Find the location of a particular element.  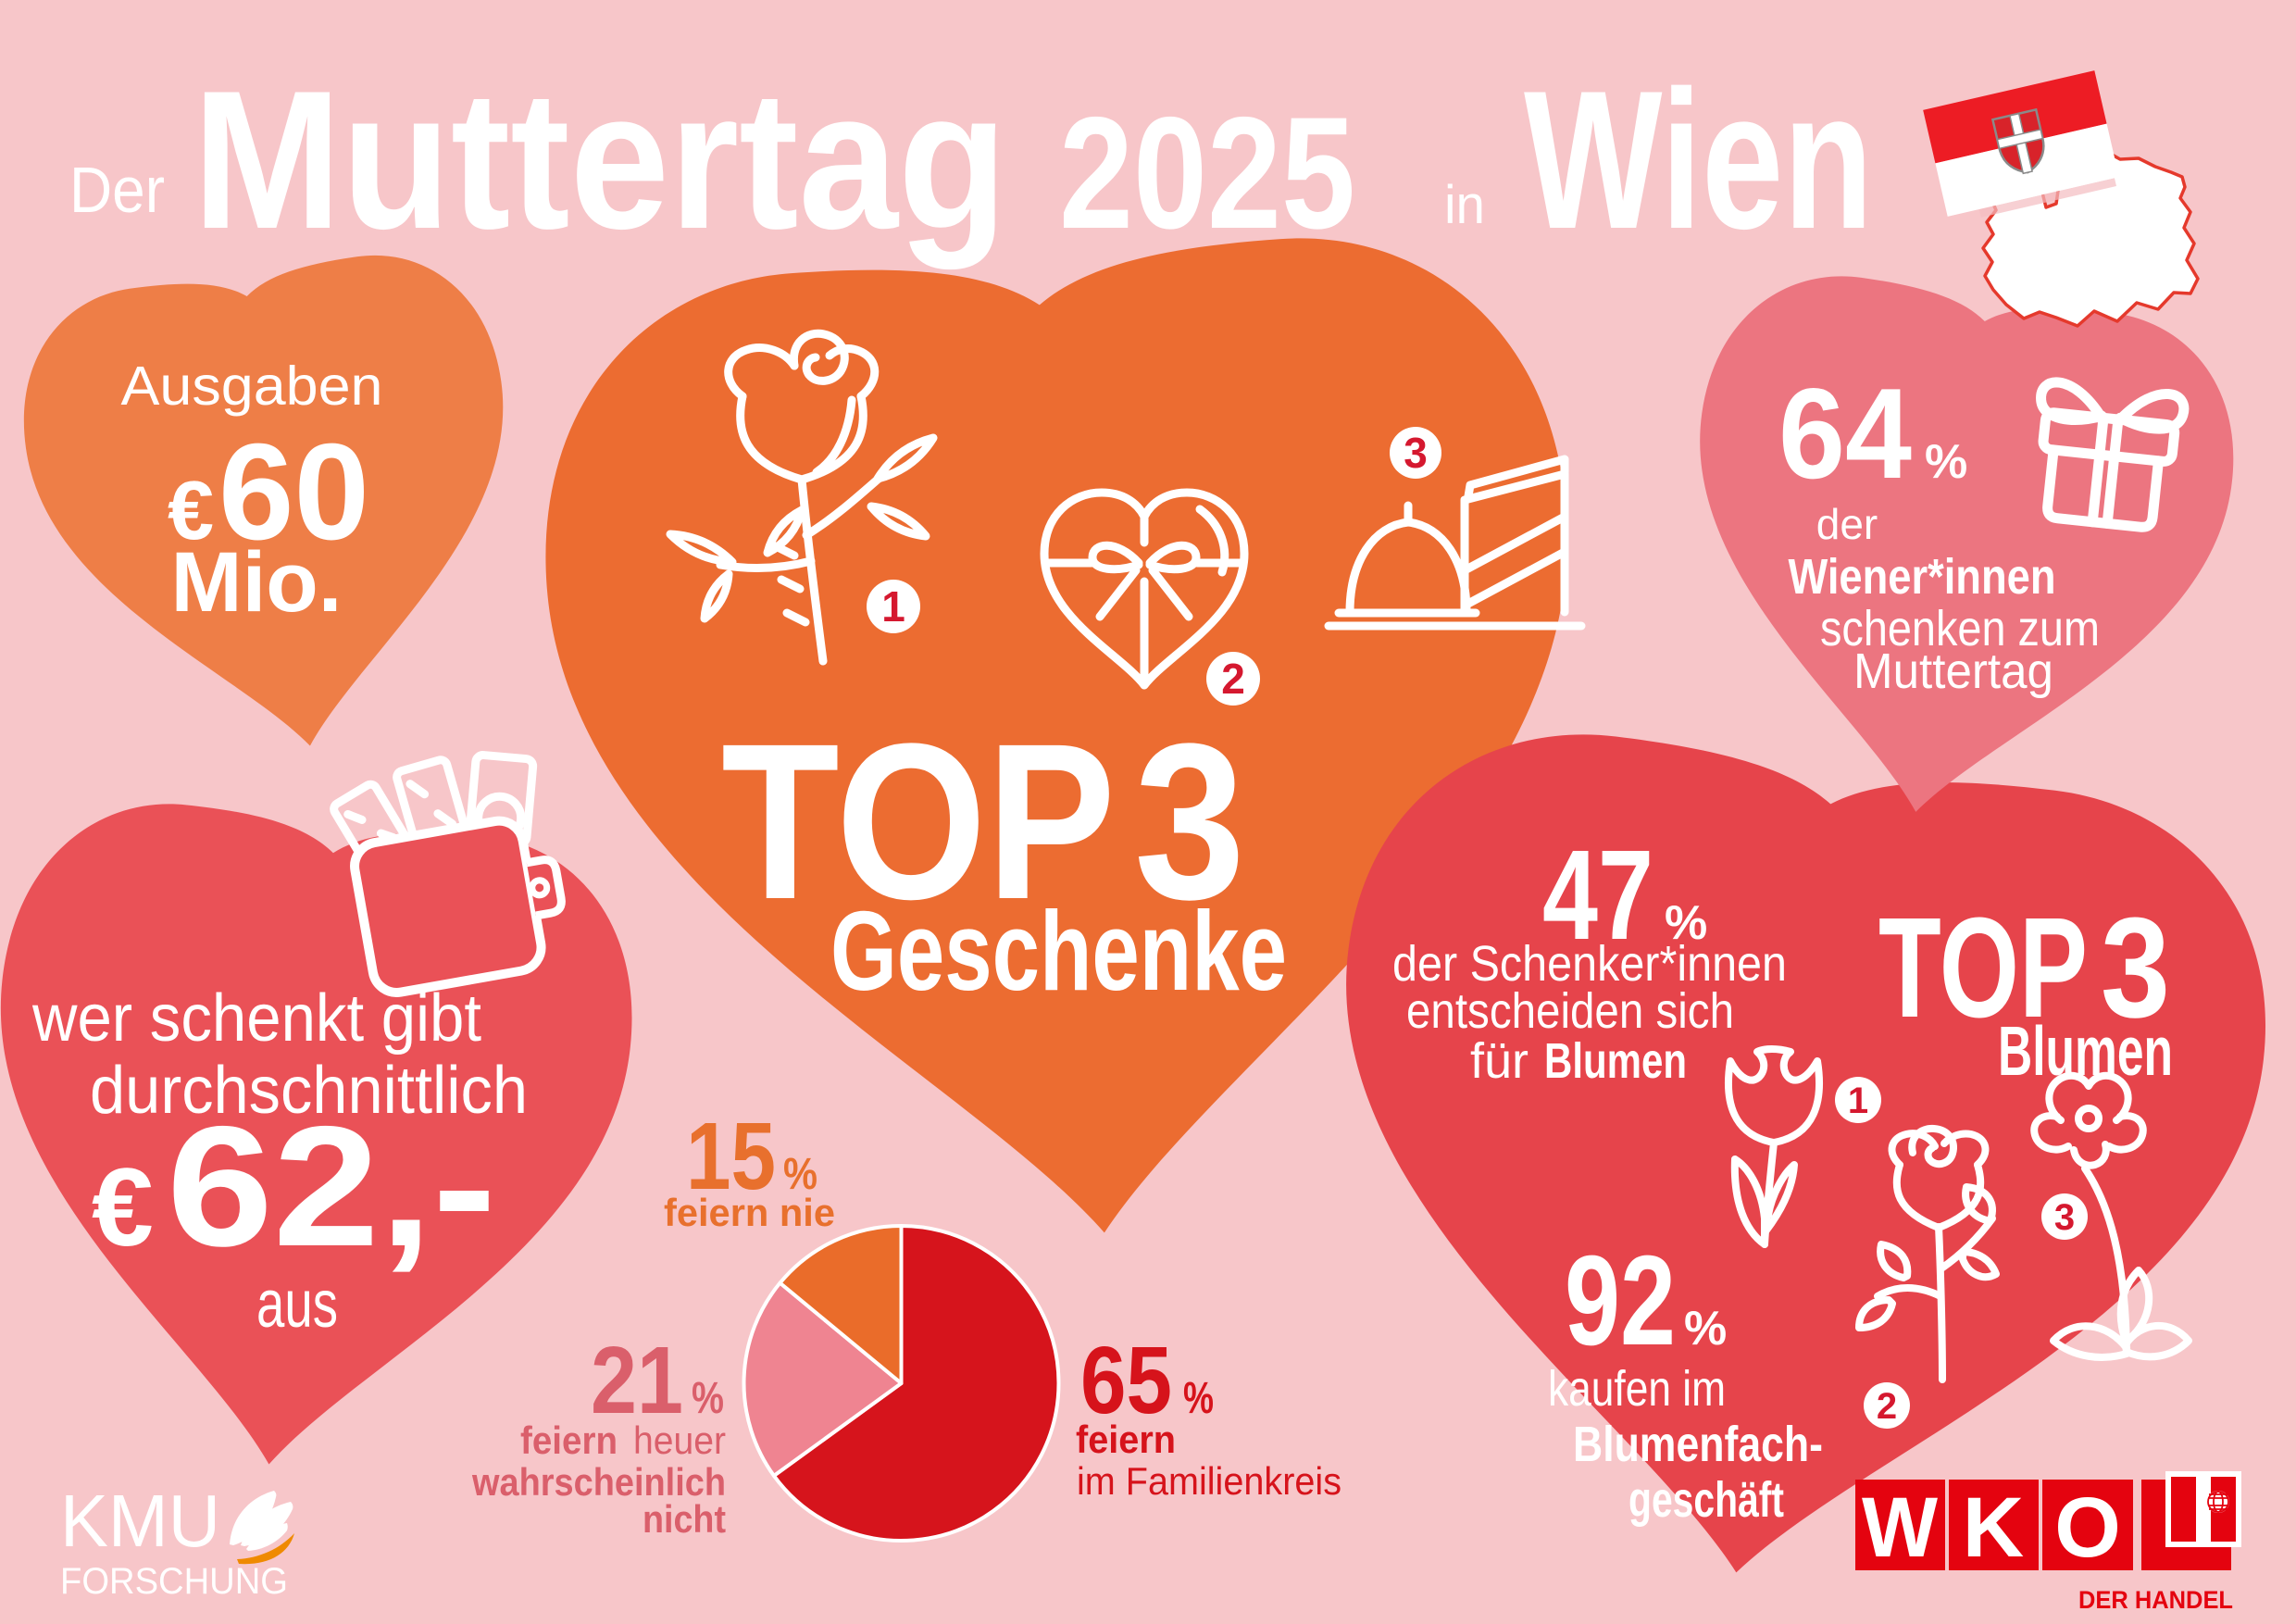

svg-text: der is located at coordinates (1847, 524).